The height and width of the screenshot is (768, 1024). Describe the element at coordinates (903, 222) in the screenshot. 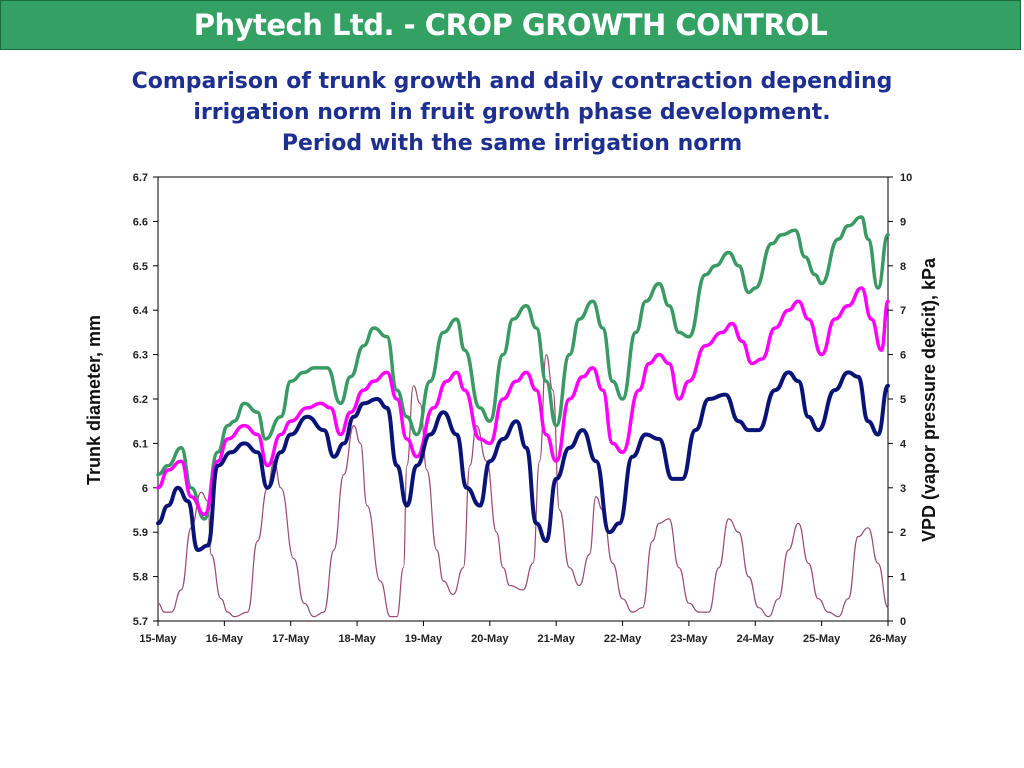

I see `y2-tick-label: 9` at that location.